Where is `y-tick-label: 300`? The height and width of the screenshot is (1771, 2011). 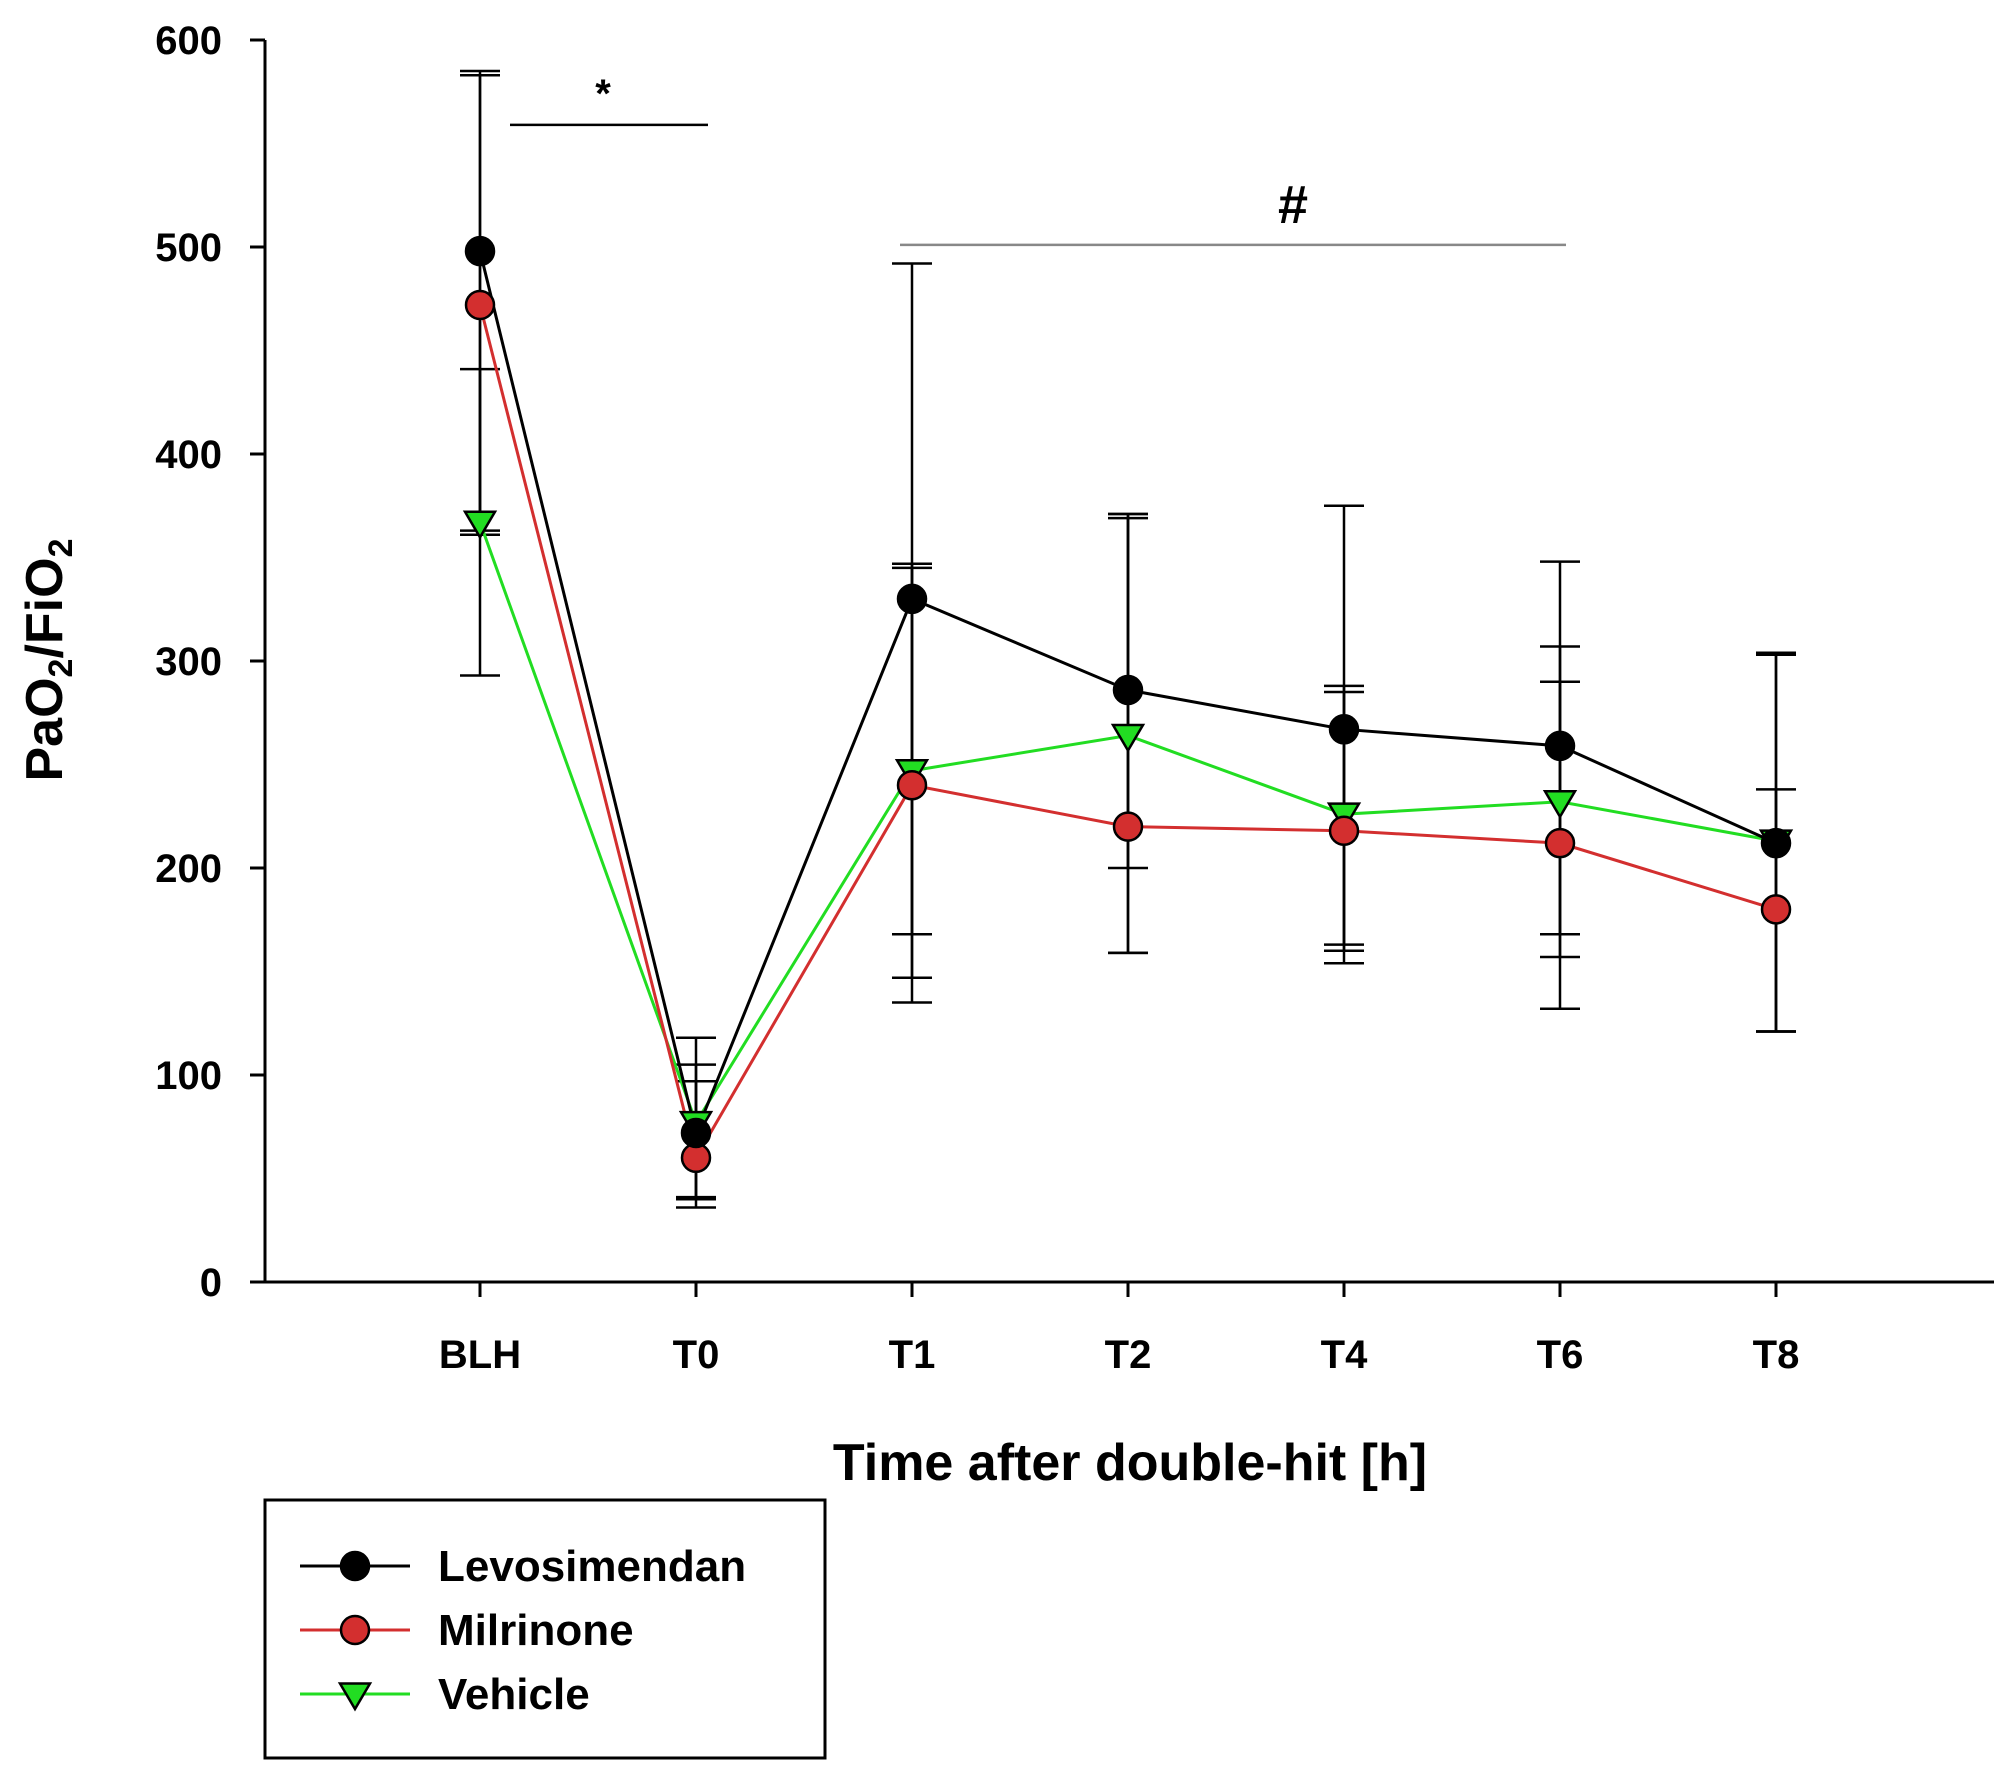
y-tick-label: 300 is located at coordinates (188, 662).